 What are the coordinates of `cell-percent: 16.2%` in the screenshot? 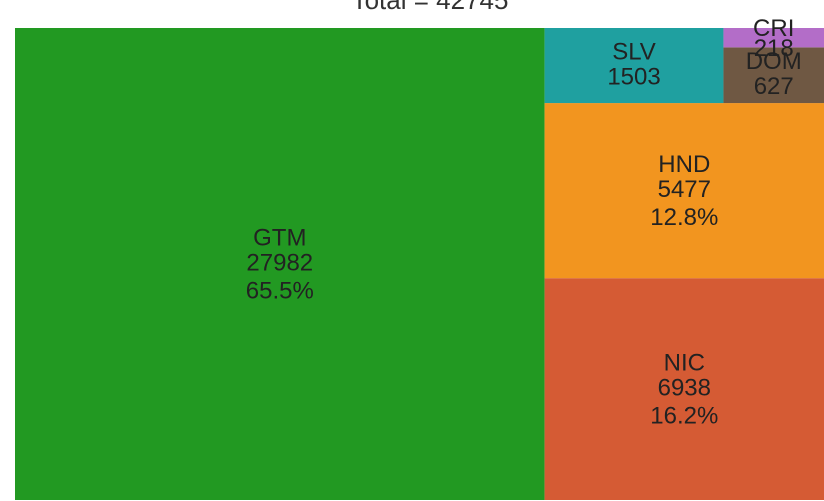 It's located at (684, 415).